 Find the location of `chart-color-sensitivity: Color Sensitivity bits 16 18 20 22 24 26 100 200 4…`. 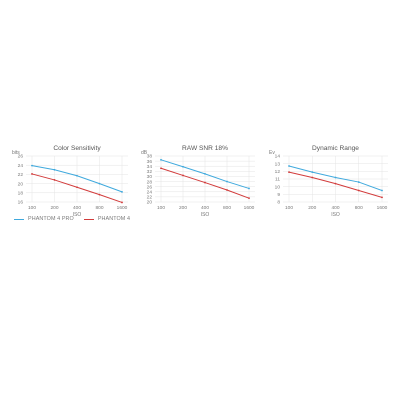

chart-color-sensitivity: Color Sensitivity bits 16 18 20 22 24 26 100 200 4… is located at coordinates (70, 181).